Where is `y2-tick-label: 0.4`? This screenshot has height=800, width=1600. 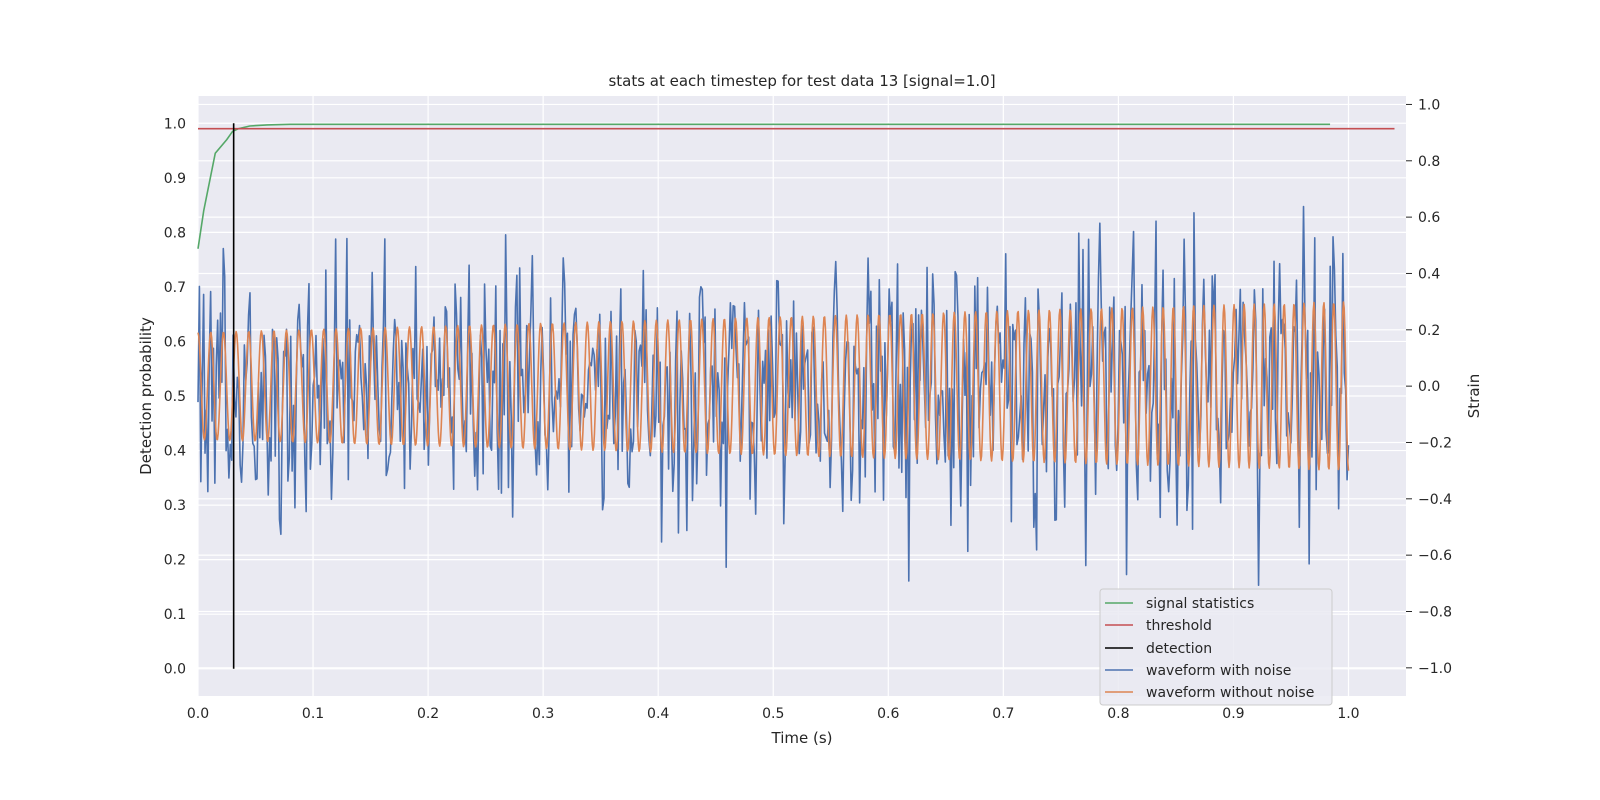
y2-tick-label: 0.4 is located at coordinates (1429, 274).